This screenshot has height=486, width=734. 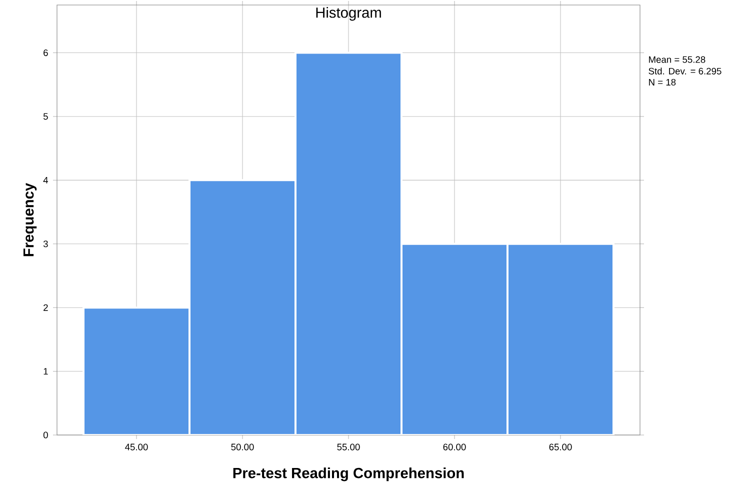 What do you see at coordinates (560, 447) in the screenshot?
I see `x-tick-label: 65.00` at bounding box center [560, 447].